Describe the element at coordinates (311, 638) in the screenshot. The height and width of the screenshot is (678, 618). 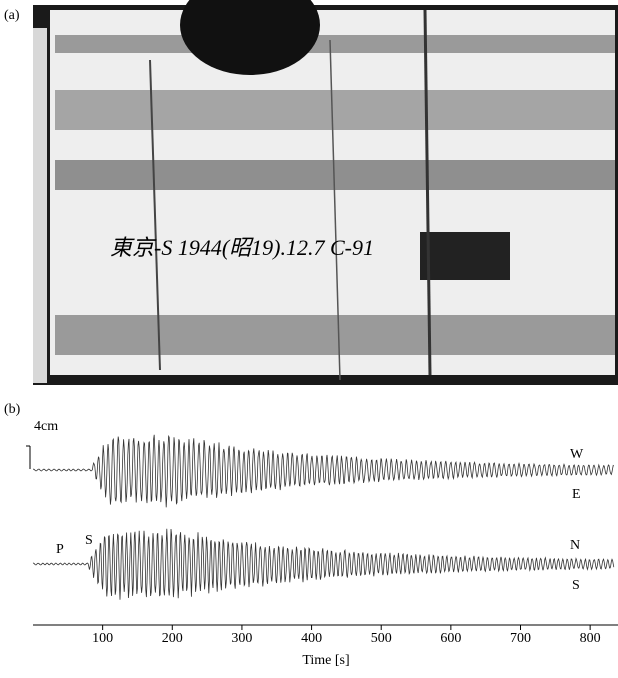
I see `x-tick-label: 400` at that location.